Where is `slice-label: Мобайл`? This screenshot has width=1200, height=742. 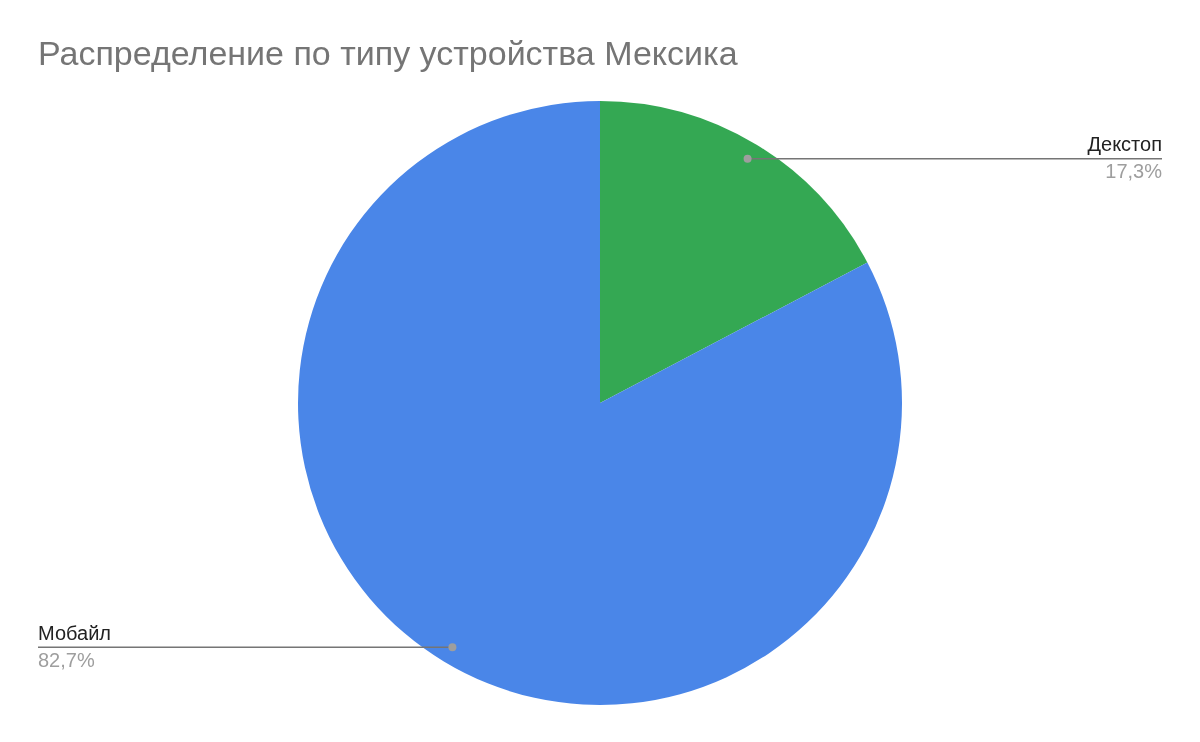
slice-label: Мобайл is located at coordinates (74, 632).